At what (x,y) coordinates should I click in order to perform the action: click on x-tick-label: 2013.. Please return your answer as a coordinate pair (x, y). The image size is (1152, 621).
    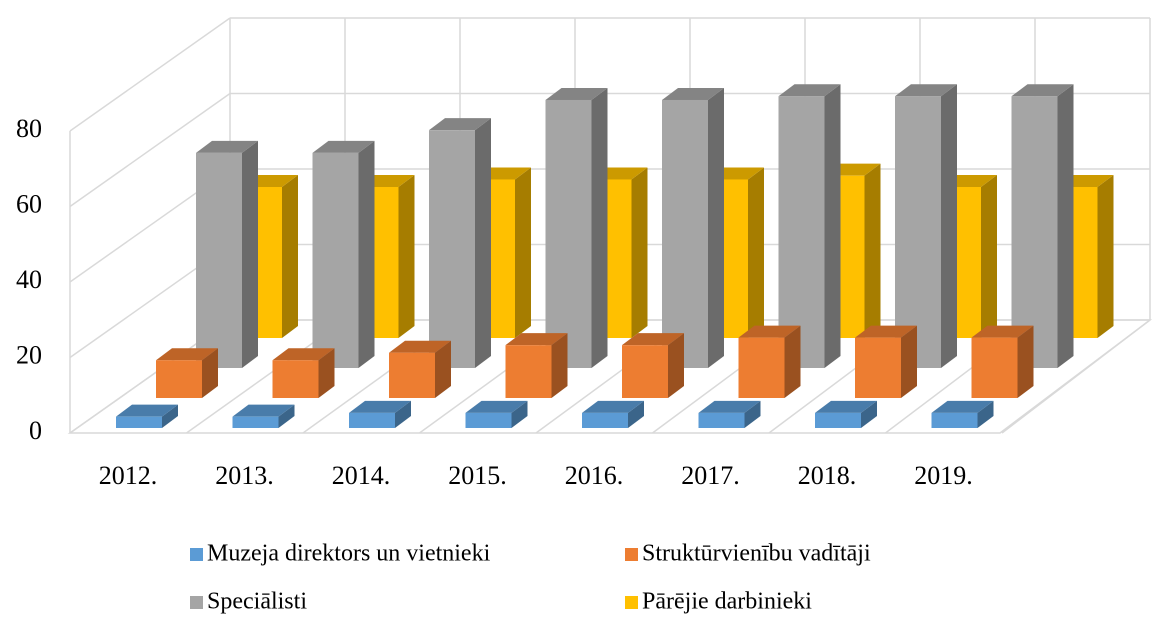
    Looking at the image, I should click on (244, 475).